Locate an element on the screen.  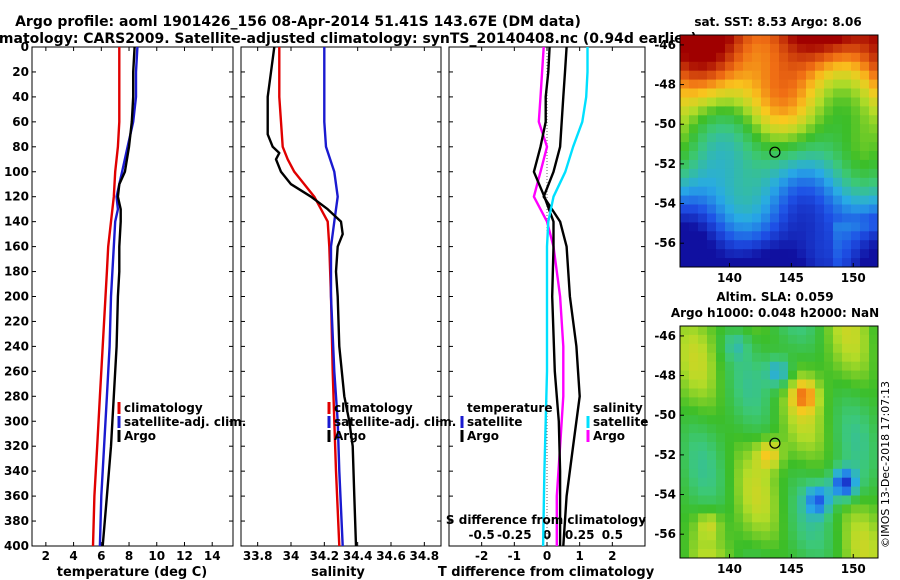
imos-watermark: ©IMOS 13-Dec-2018 17:07:13 is located at coordinates (885, 464).